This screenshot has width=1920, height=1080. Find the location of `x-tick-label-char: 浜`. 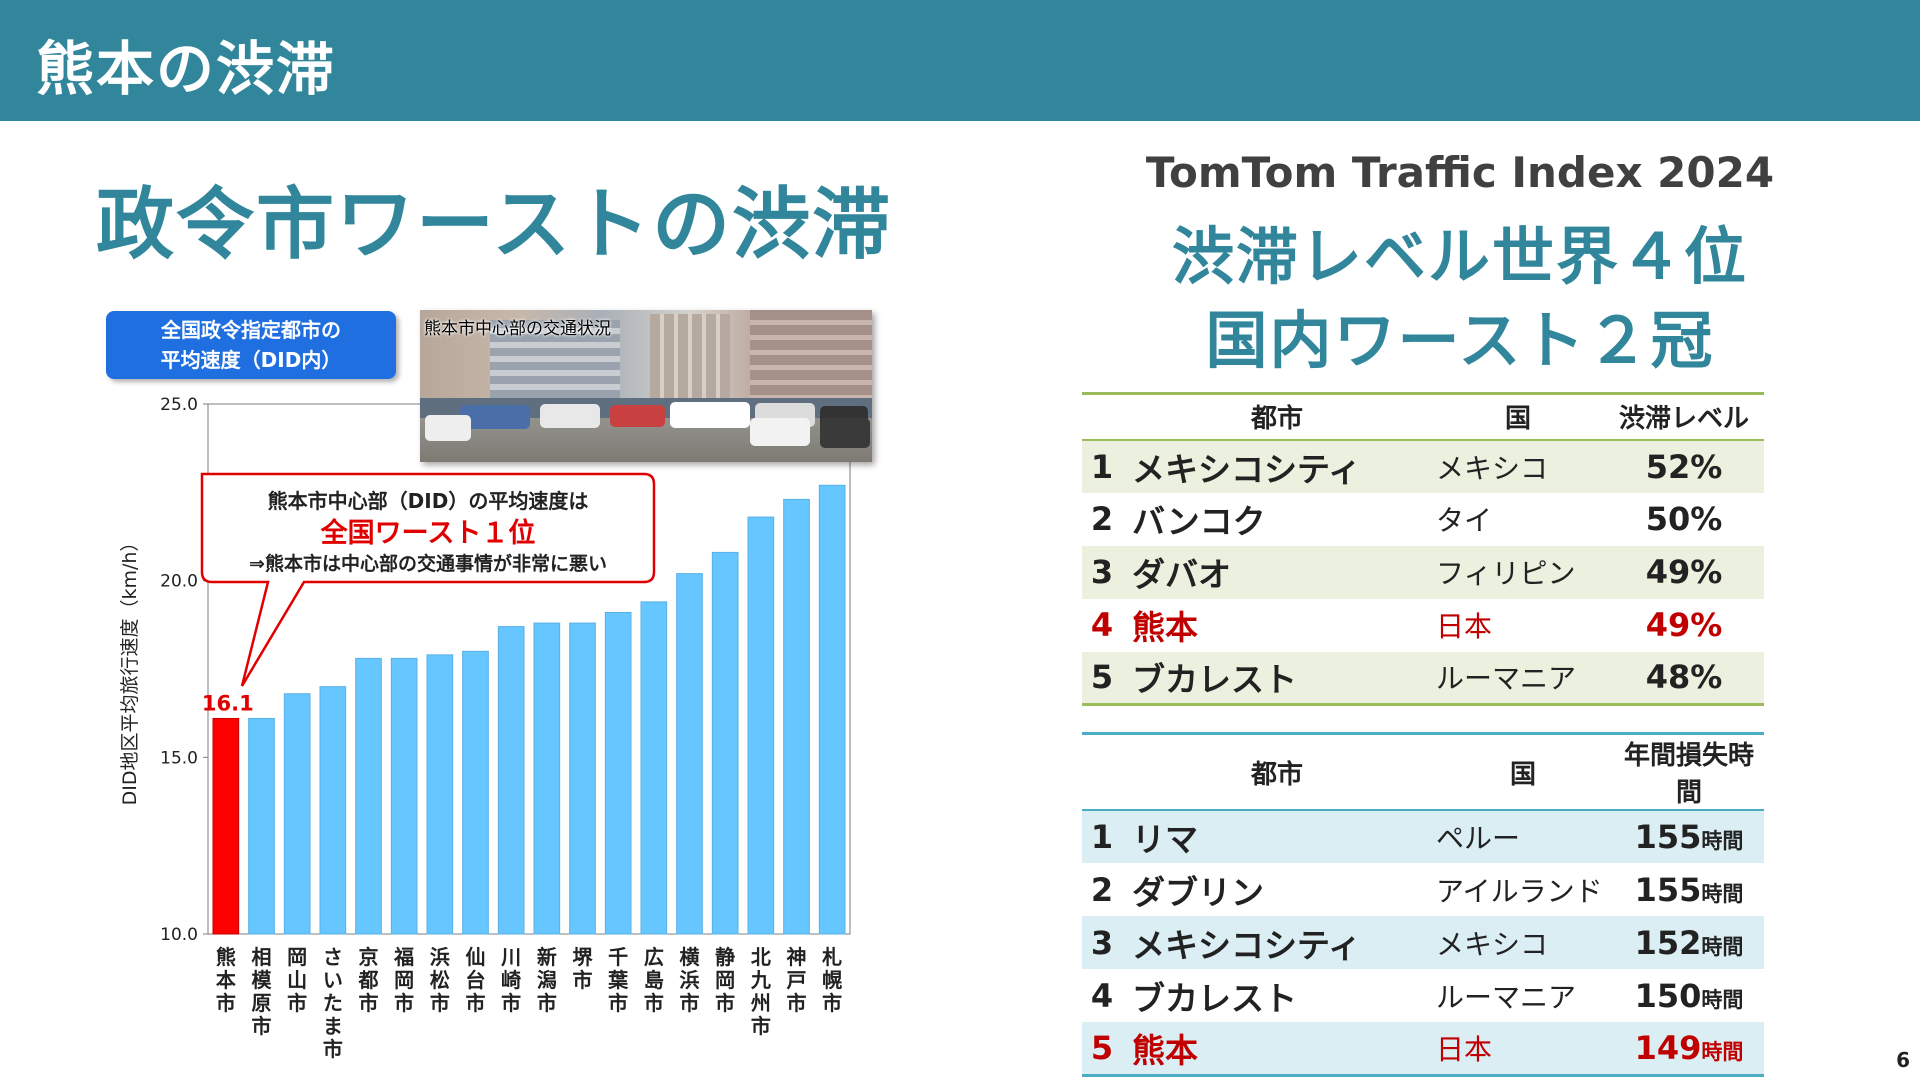

x-tick-label-char: 浜 is located at coordinates (440, 957).